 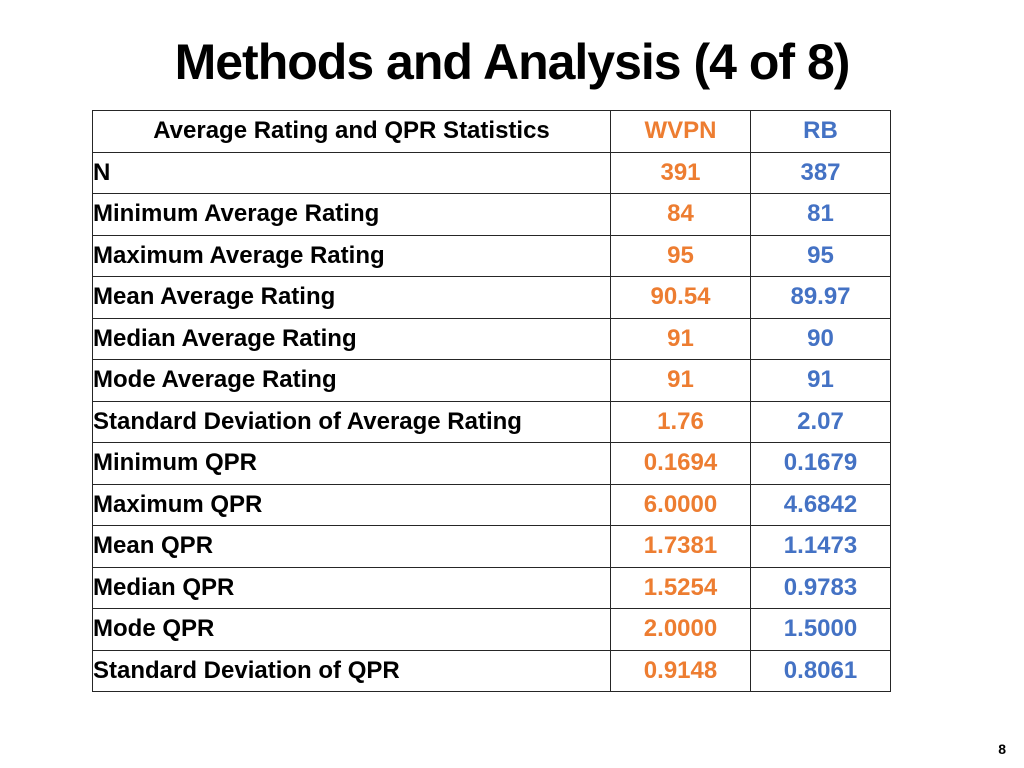 I want to click on wvpn-value: 0.9148, so click(x=680, y=670).